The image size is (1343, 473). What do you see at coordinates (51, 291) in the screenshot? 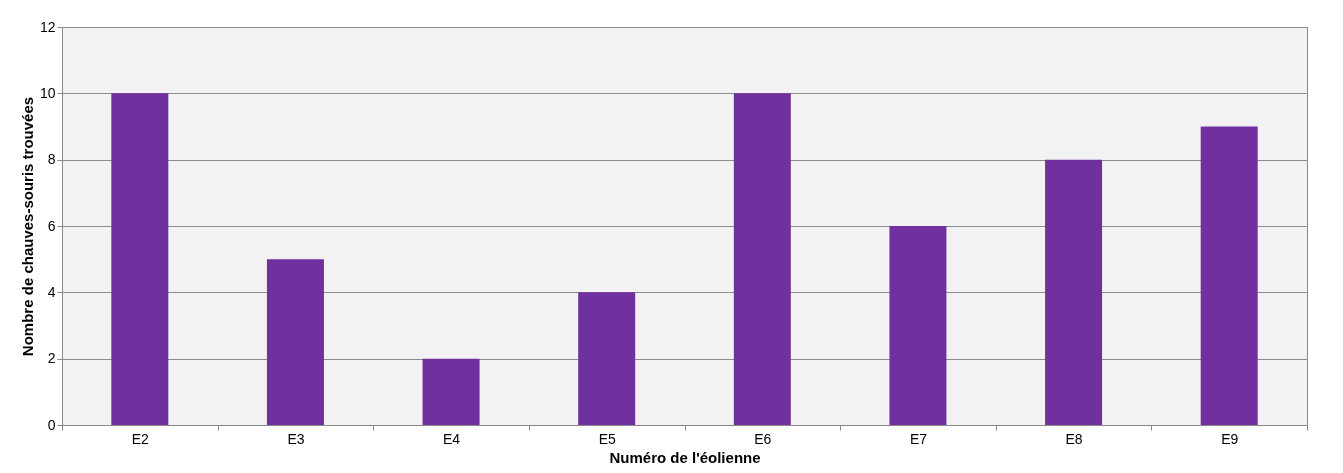
I see `y-tick-label: 4` at bounding box center [51, 291].